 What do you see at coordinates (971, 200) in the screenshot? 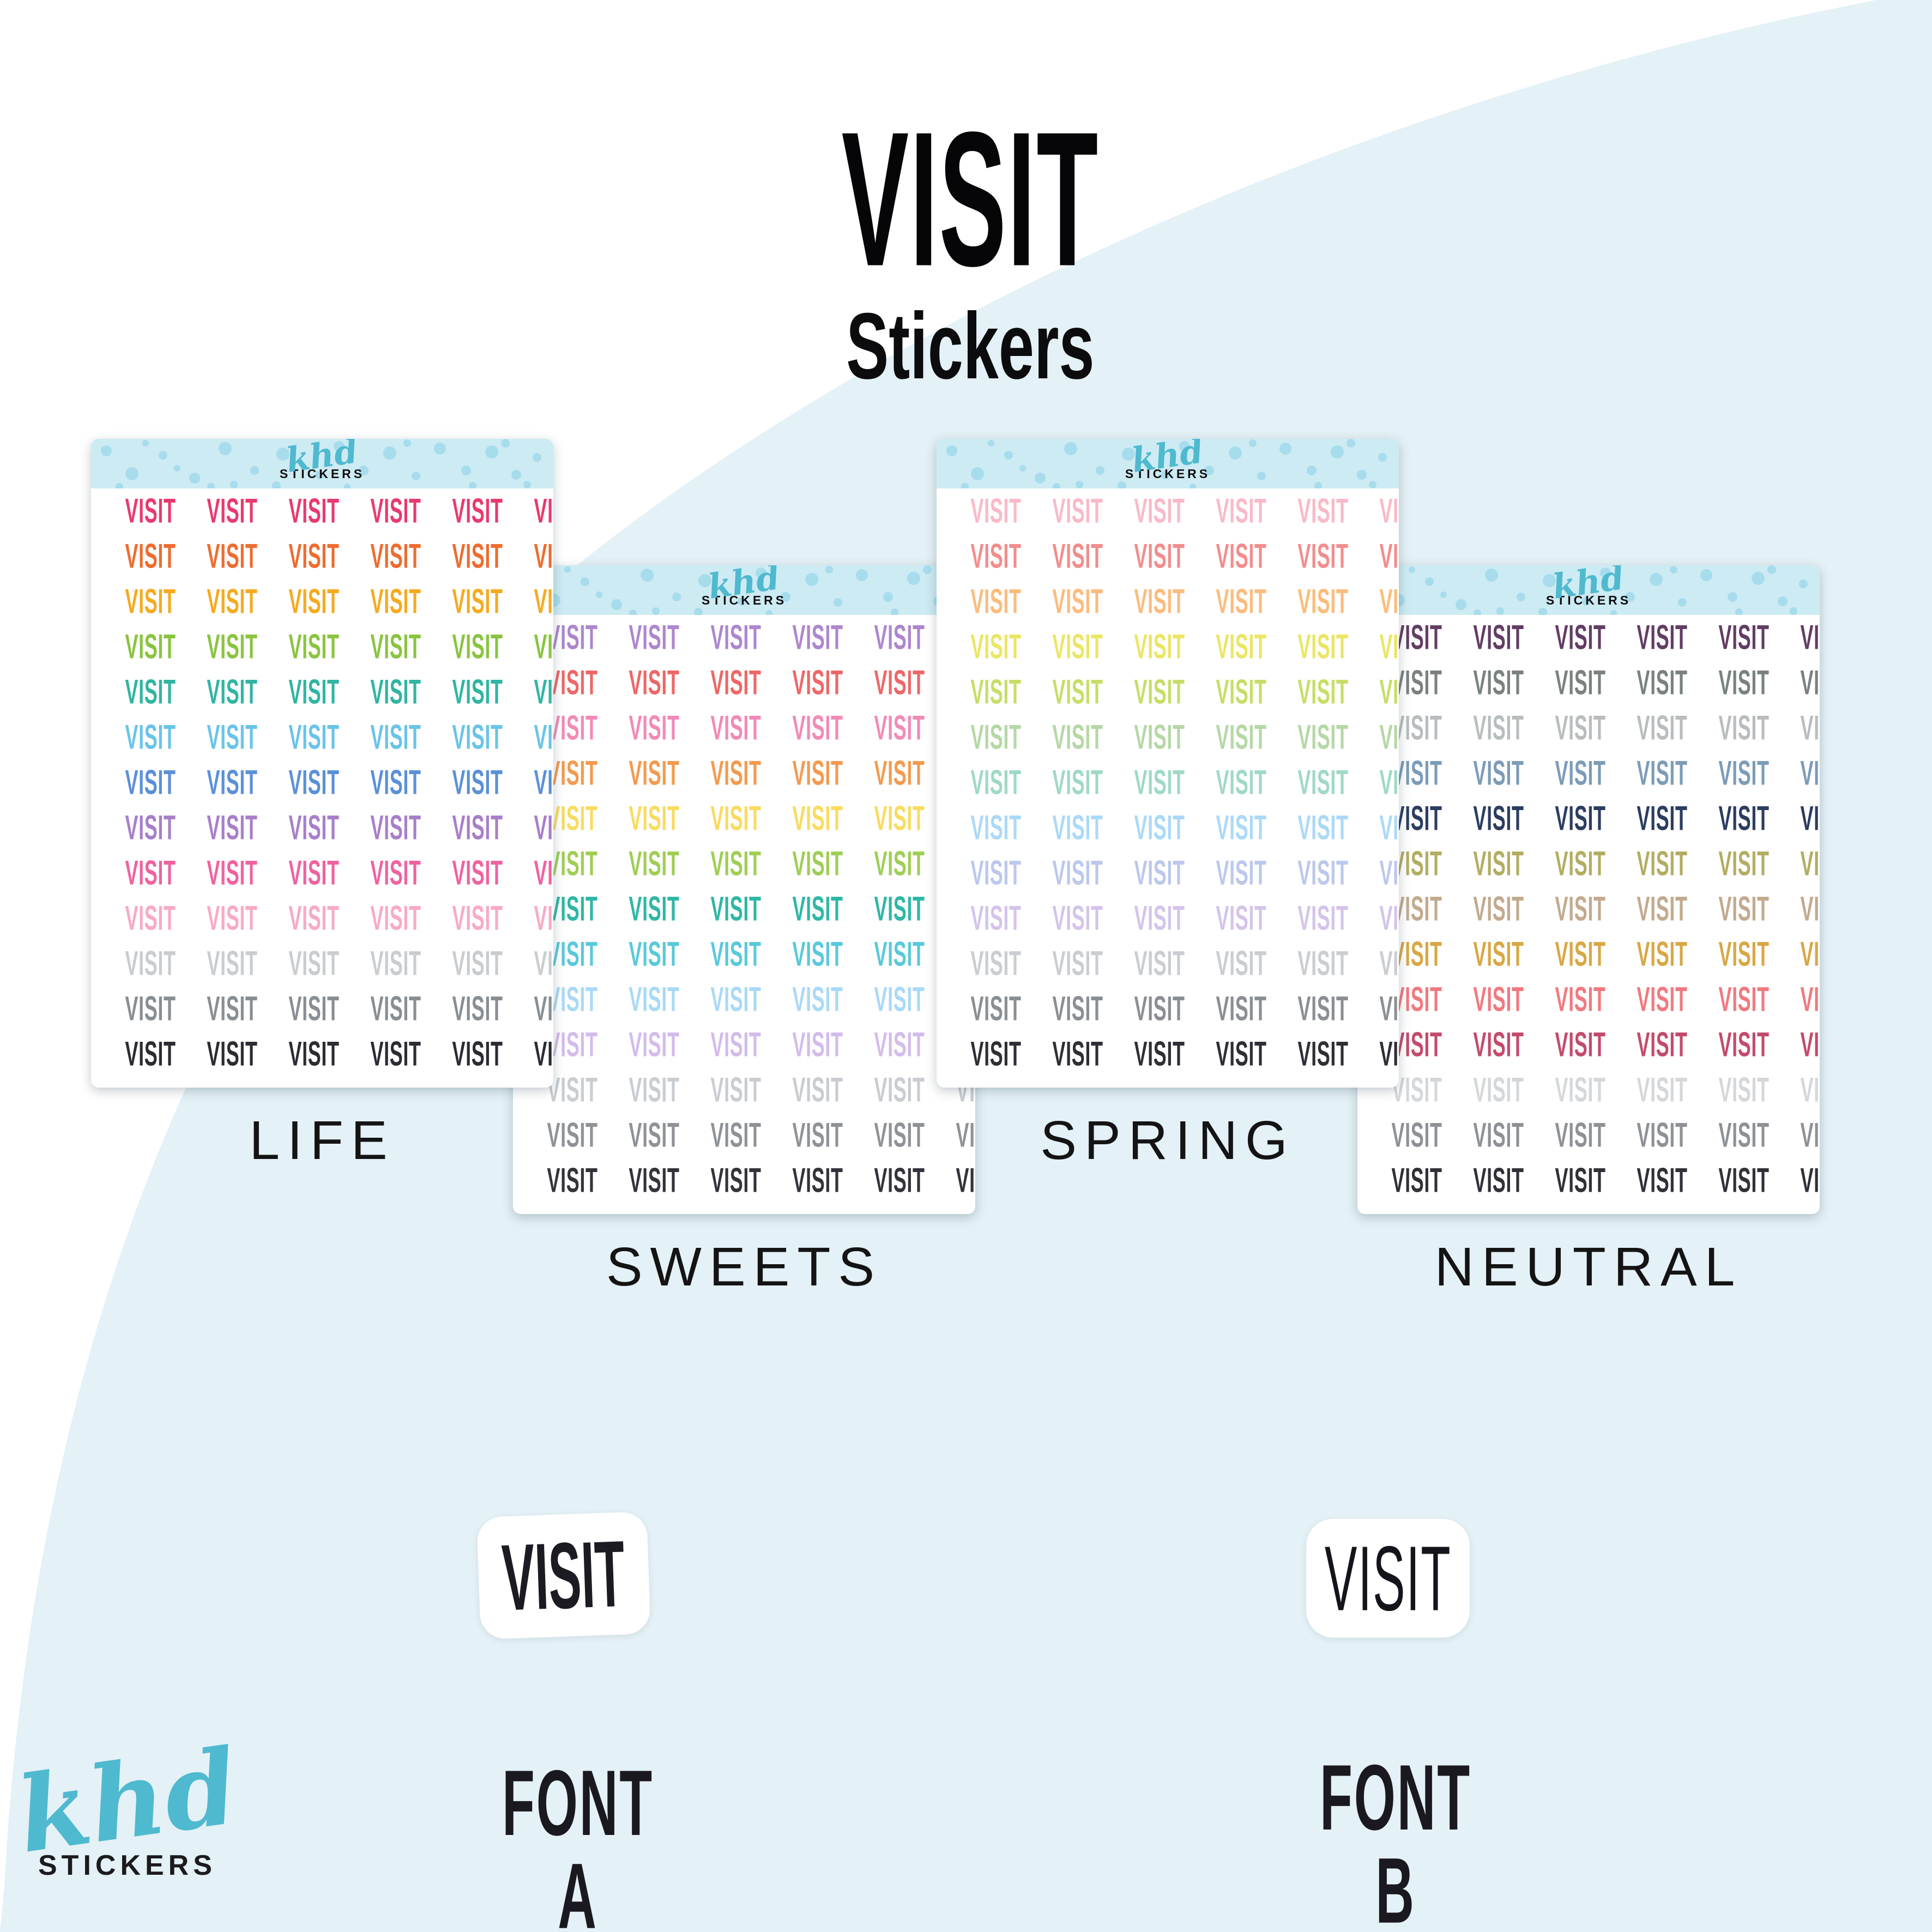
I see `title-text: VISIT` at bounding box center [971, 200].